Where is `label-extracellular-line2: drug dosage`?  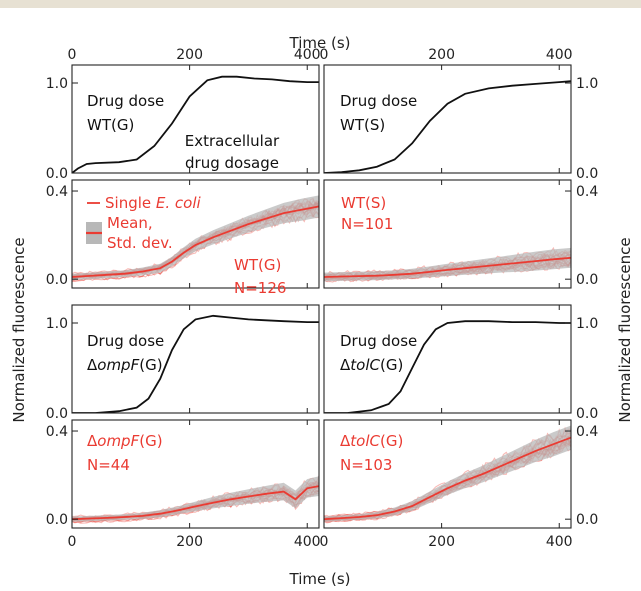
label-extracellular-line2: drug dosage is located at coordinates (232, 163).